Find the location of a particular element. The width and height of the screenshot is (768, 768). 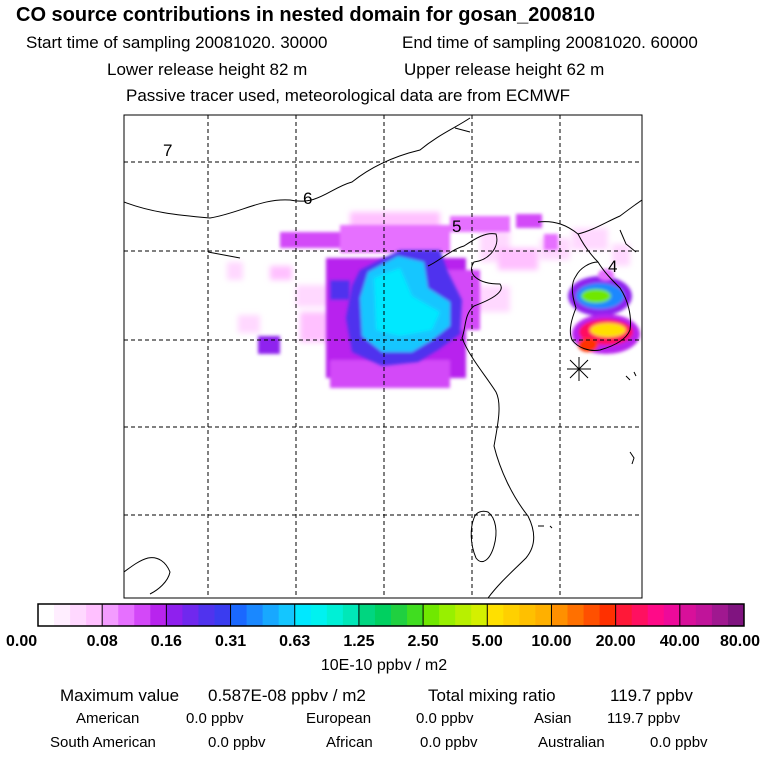

islands is located at coordinates (587, 450).